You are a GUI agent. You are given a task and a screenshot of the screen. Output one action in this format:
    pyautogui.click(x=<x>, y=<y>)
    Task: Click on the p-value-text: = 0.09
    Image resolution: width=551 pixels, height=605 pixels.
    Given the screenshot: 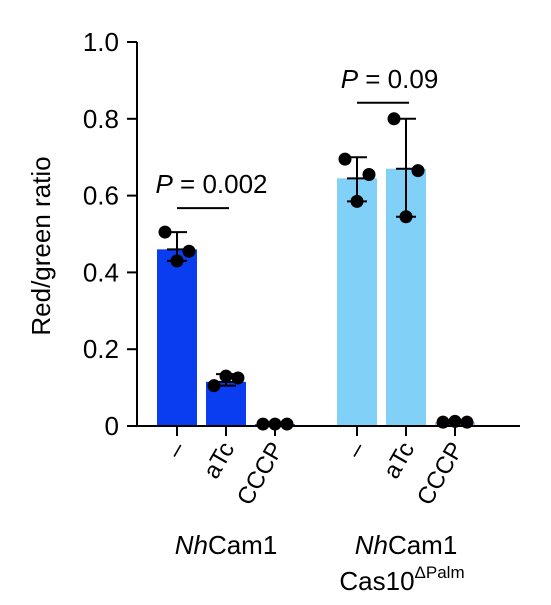 What is the action you would take?
    pyautogui.click(x=398, y=79)
    